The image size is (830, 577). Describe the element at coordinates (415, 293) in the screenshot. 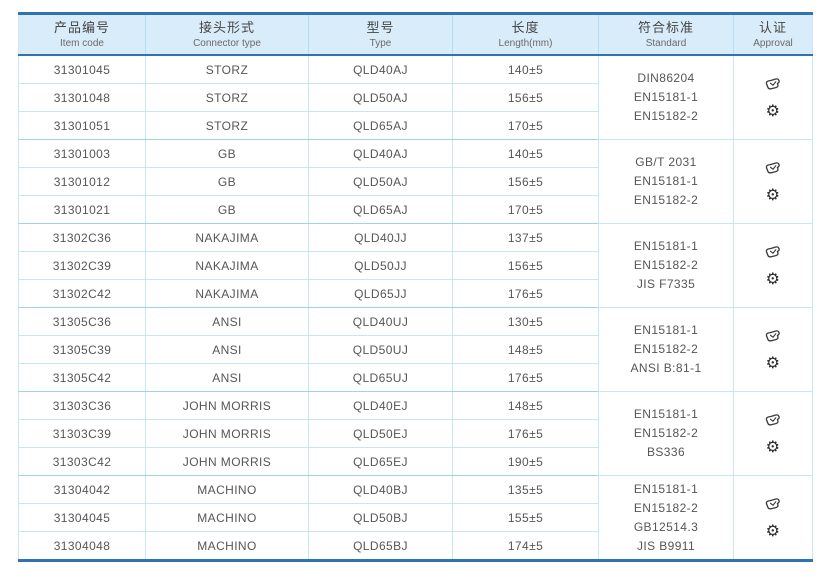

I see `table-row: 31302C42 NAKAJIMA QLD65JJ 176±5` at that location.